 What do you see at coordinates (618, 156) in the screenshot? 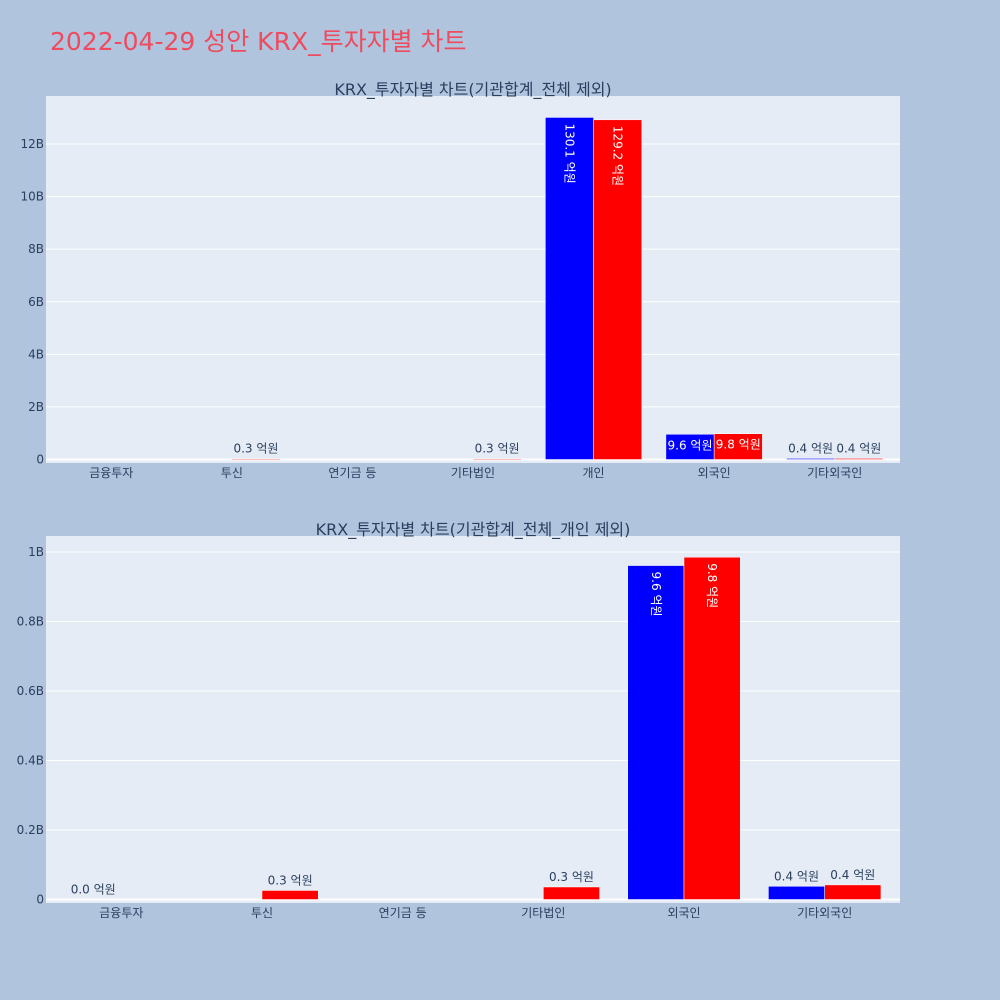
I see `data-label: 129.2 억원` at bounding box center [618, 156].